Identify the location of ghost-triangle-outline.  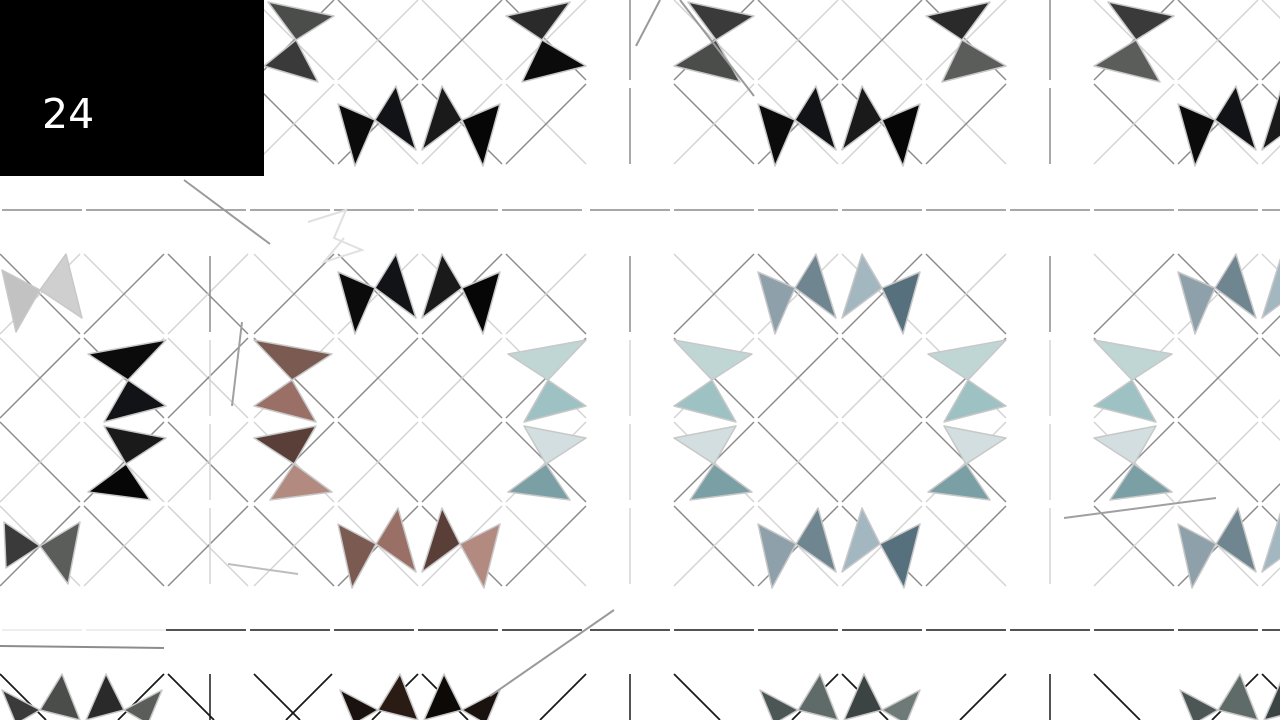
(336, 236).